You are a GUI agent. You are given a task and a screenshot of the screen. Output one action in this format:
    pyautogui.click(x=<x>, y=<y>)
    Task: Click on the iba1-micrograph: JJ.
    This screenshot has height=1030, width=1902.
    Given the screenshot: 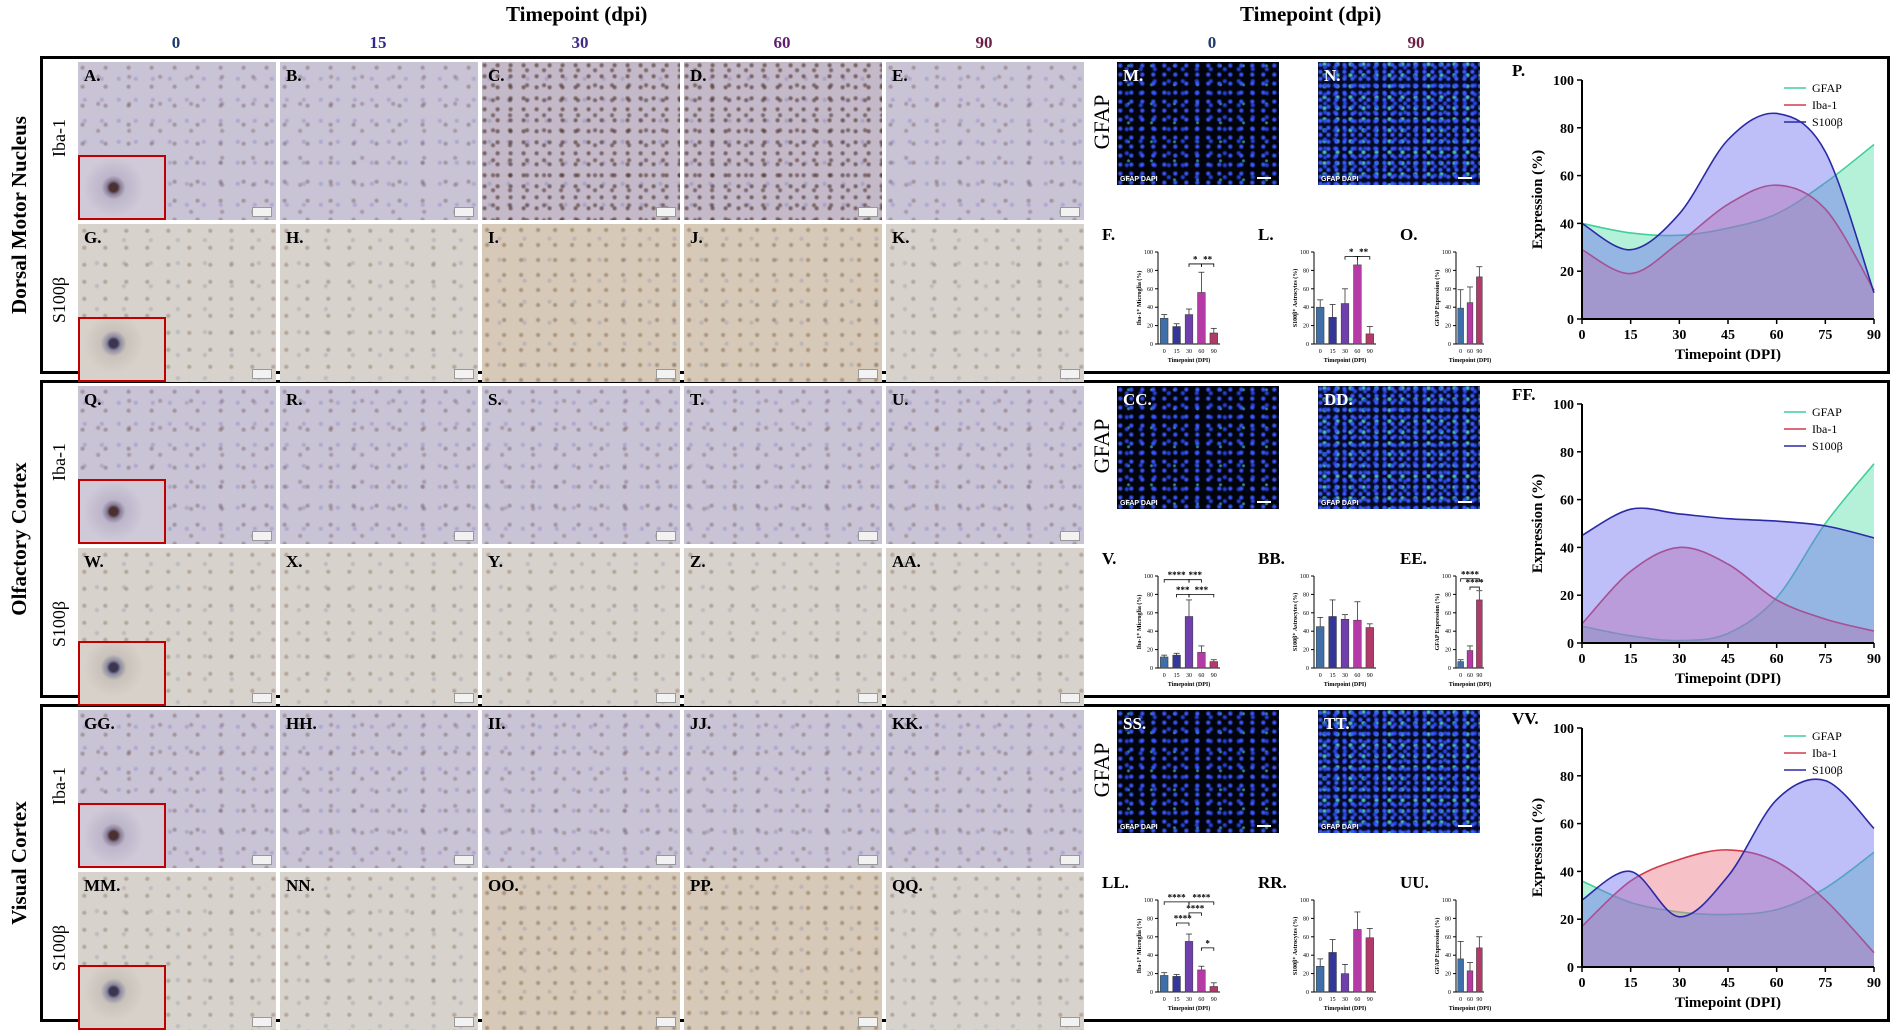 What is the action you would take?
    pyautogui.click(x=783, y=789)
    